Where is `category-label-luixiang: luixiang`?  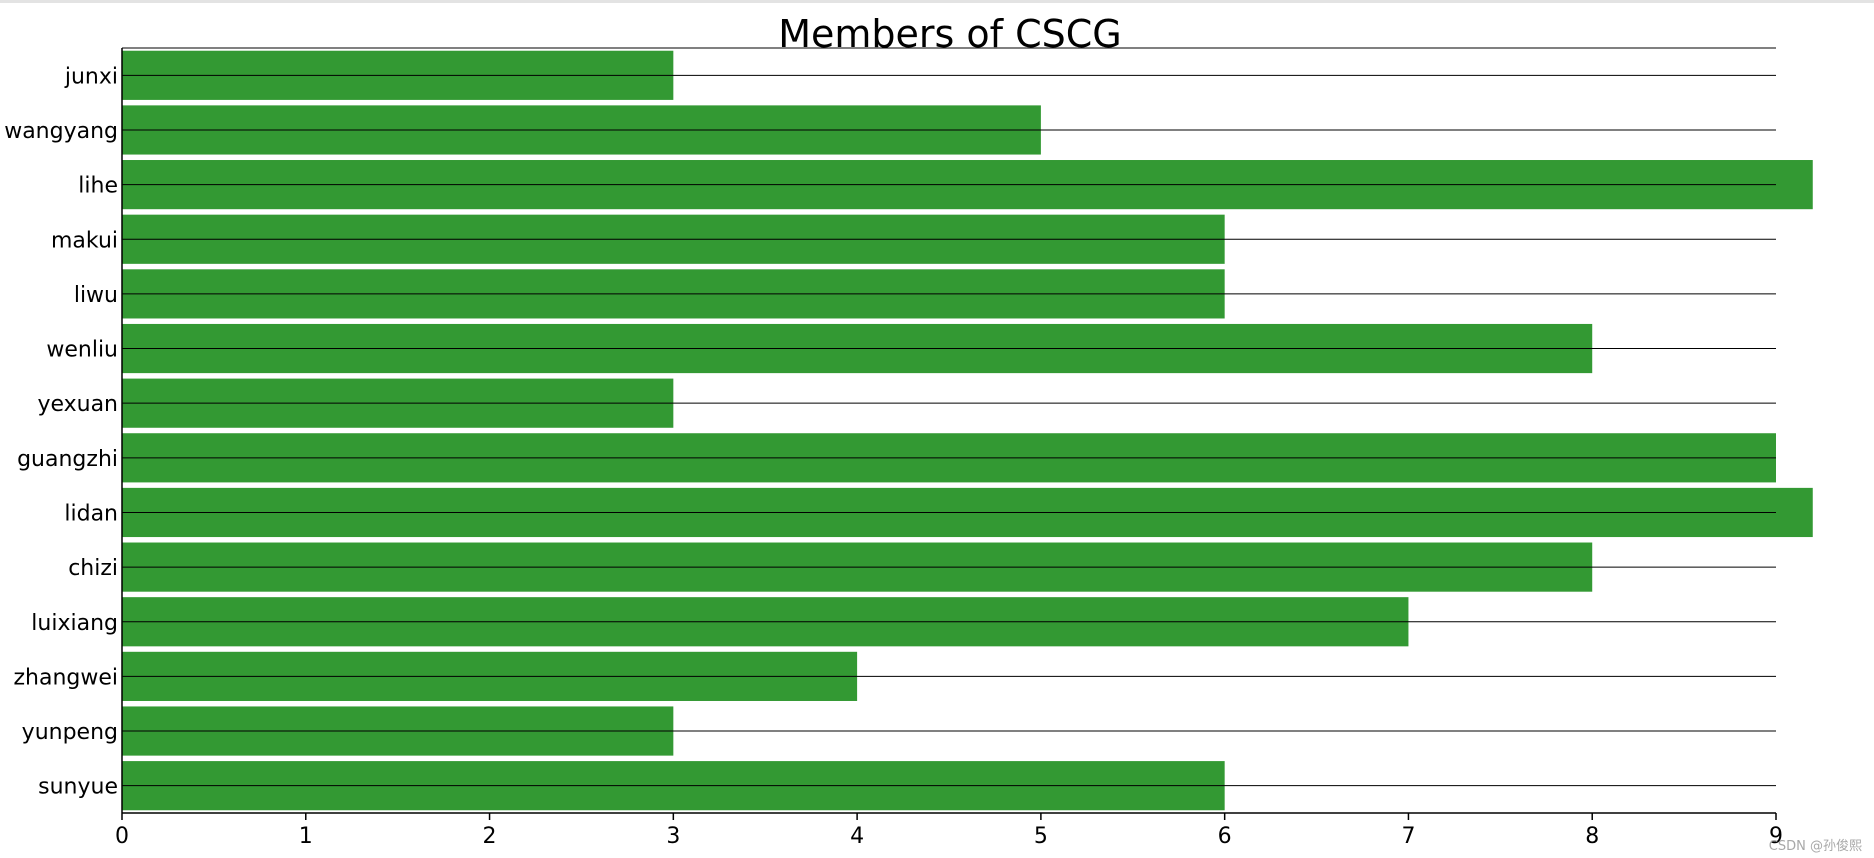 category-label-luixiang: luixiang is located at coordinates (74, 623).